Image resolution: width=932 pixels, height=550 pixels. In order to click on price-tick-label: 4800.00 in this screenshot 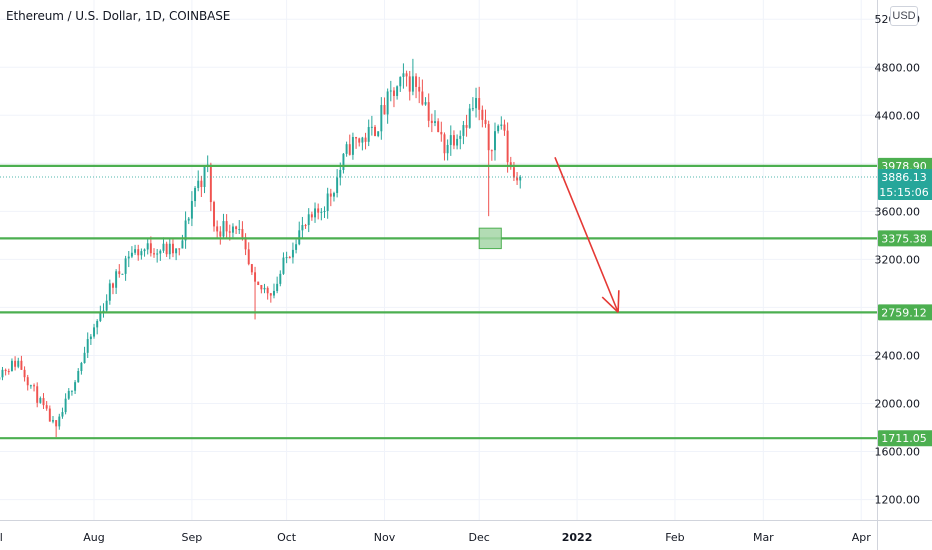, I will do `click(898, 67)`.